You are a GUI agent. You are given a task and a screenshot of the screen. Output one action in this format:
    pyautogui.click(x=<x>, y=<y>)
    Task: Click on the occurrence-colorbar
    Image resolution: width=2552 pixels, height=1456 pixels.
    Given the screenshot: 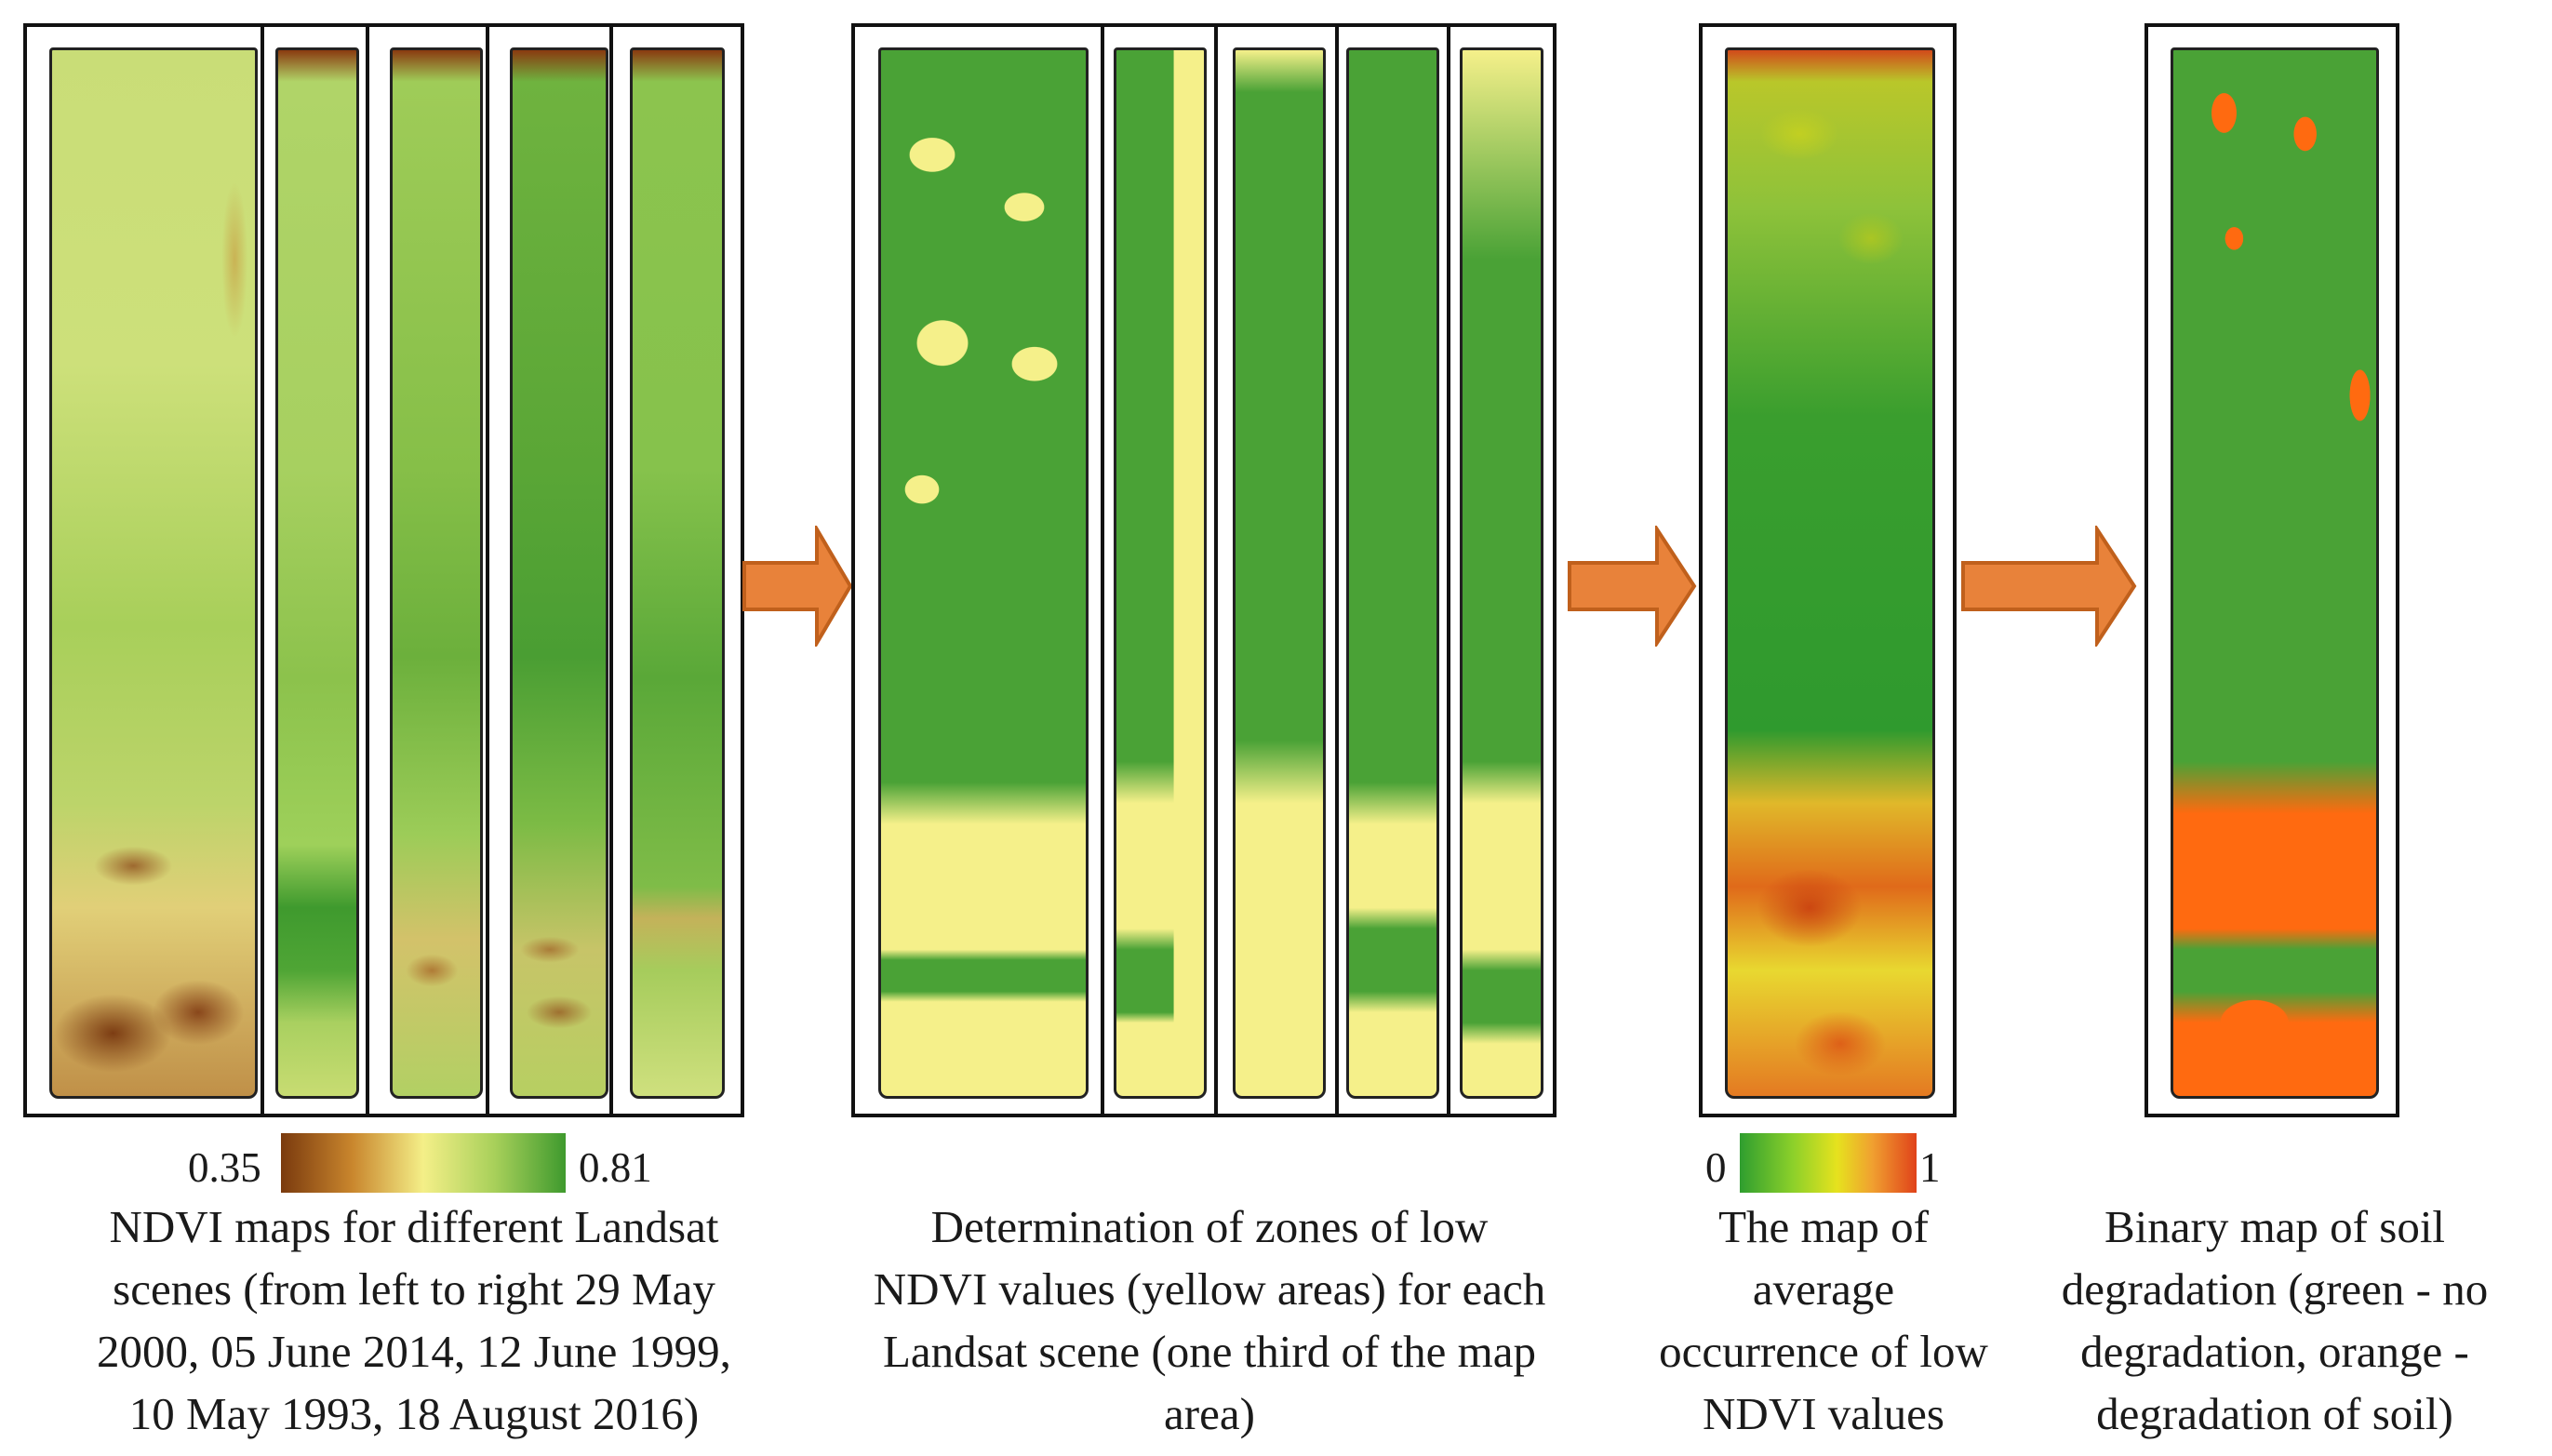 What is the action you would take?
    pyautogui.click(x=1828, y=1163)
    